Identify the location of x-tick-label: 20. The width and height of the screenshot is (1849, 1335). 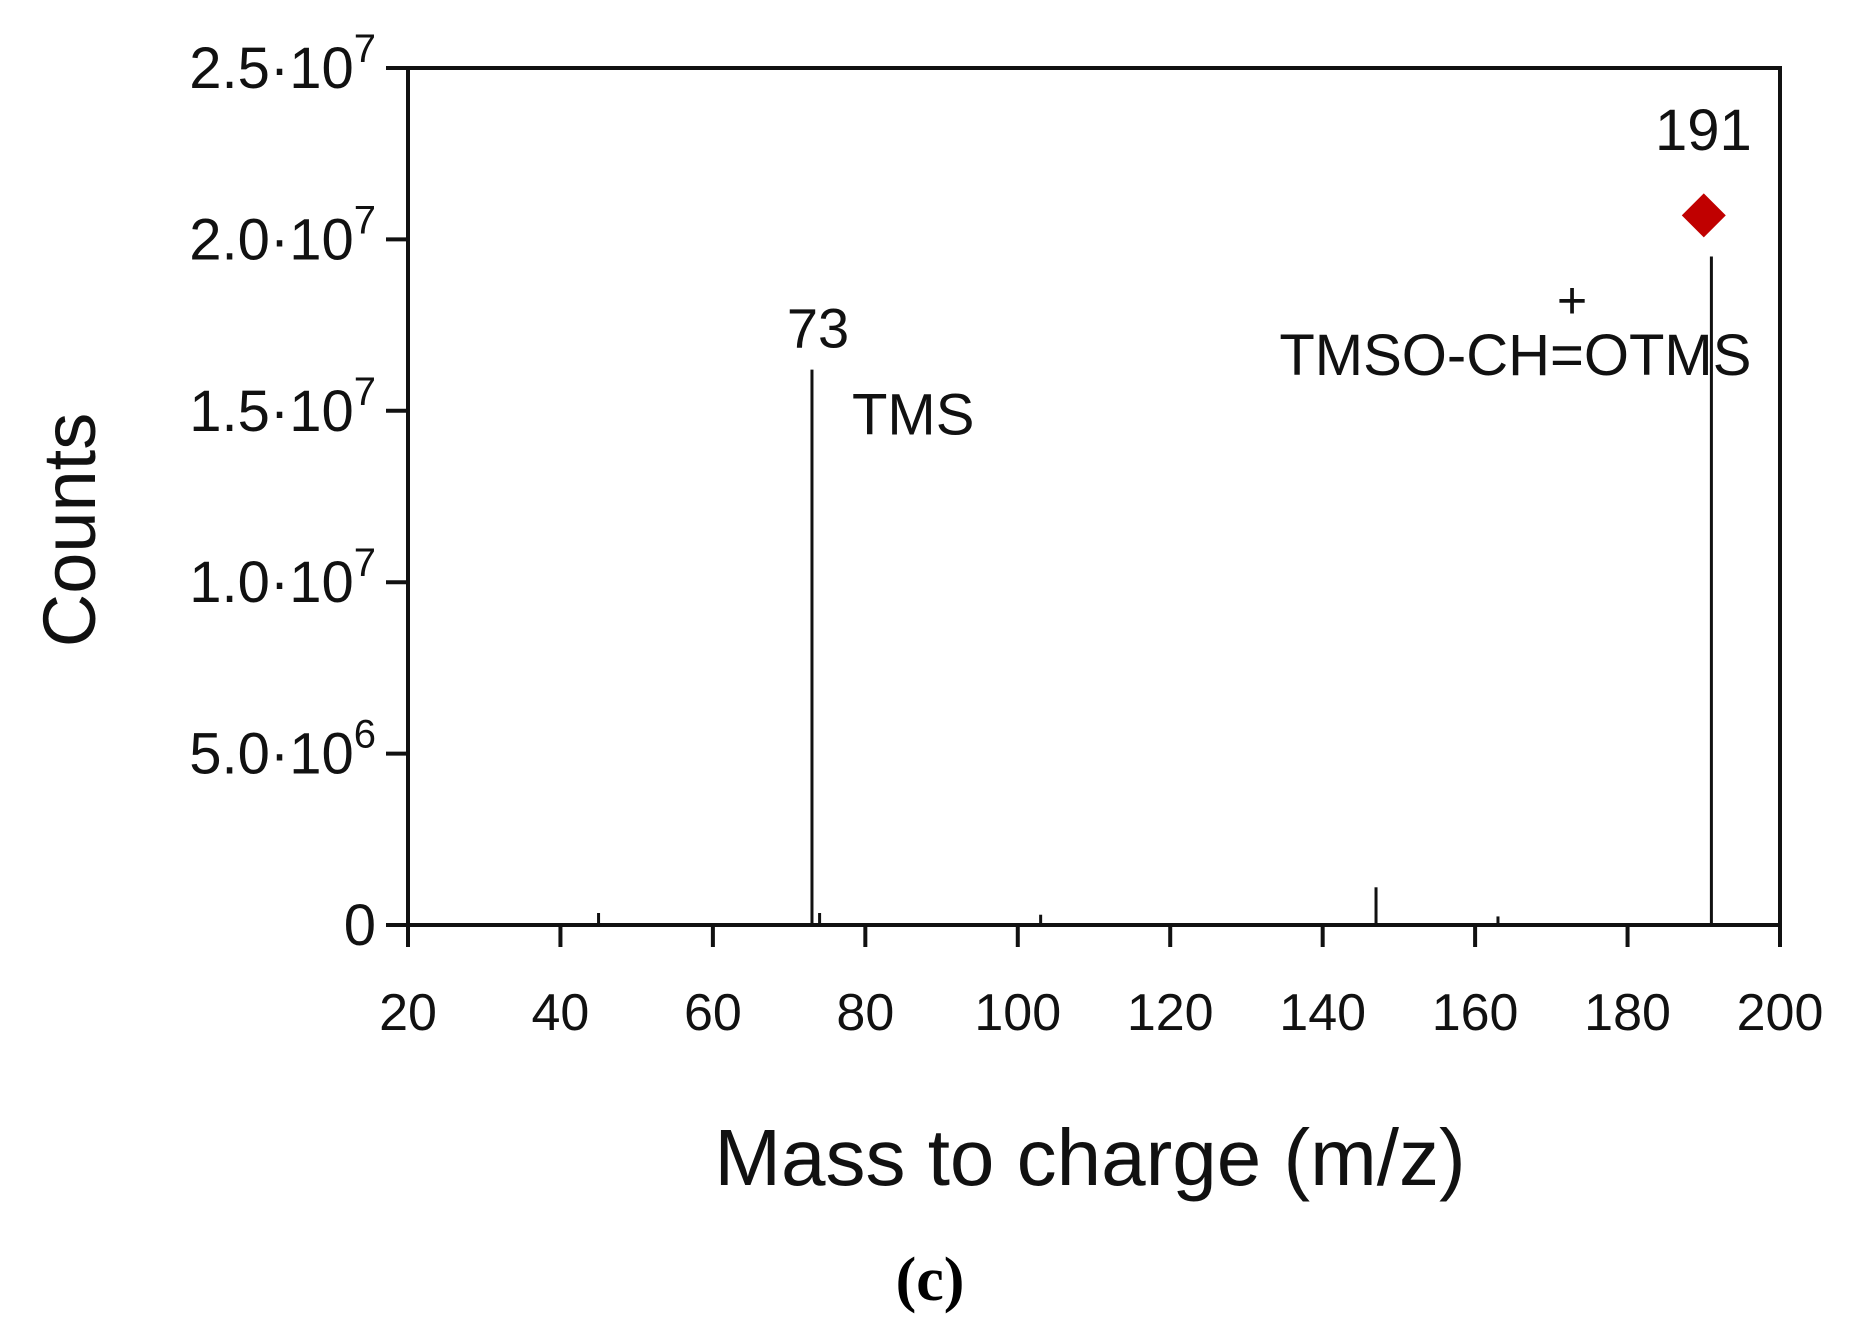
(408, 1013).